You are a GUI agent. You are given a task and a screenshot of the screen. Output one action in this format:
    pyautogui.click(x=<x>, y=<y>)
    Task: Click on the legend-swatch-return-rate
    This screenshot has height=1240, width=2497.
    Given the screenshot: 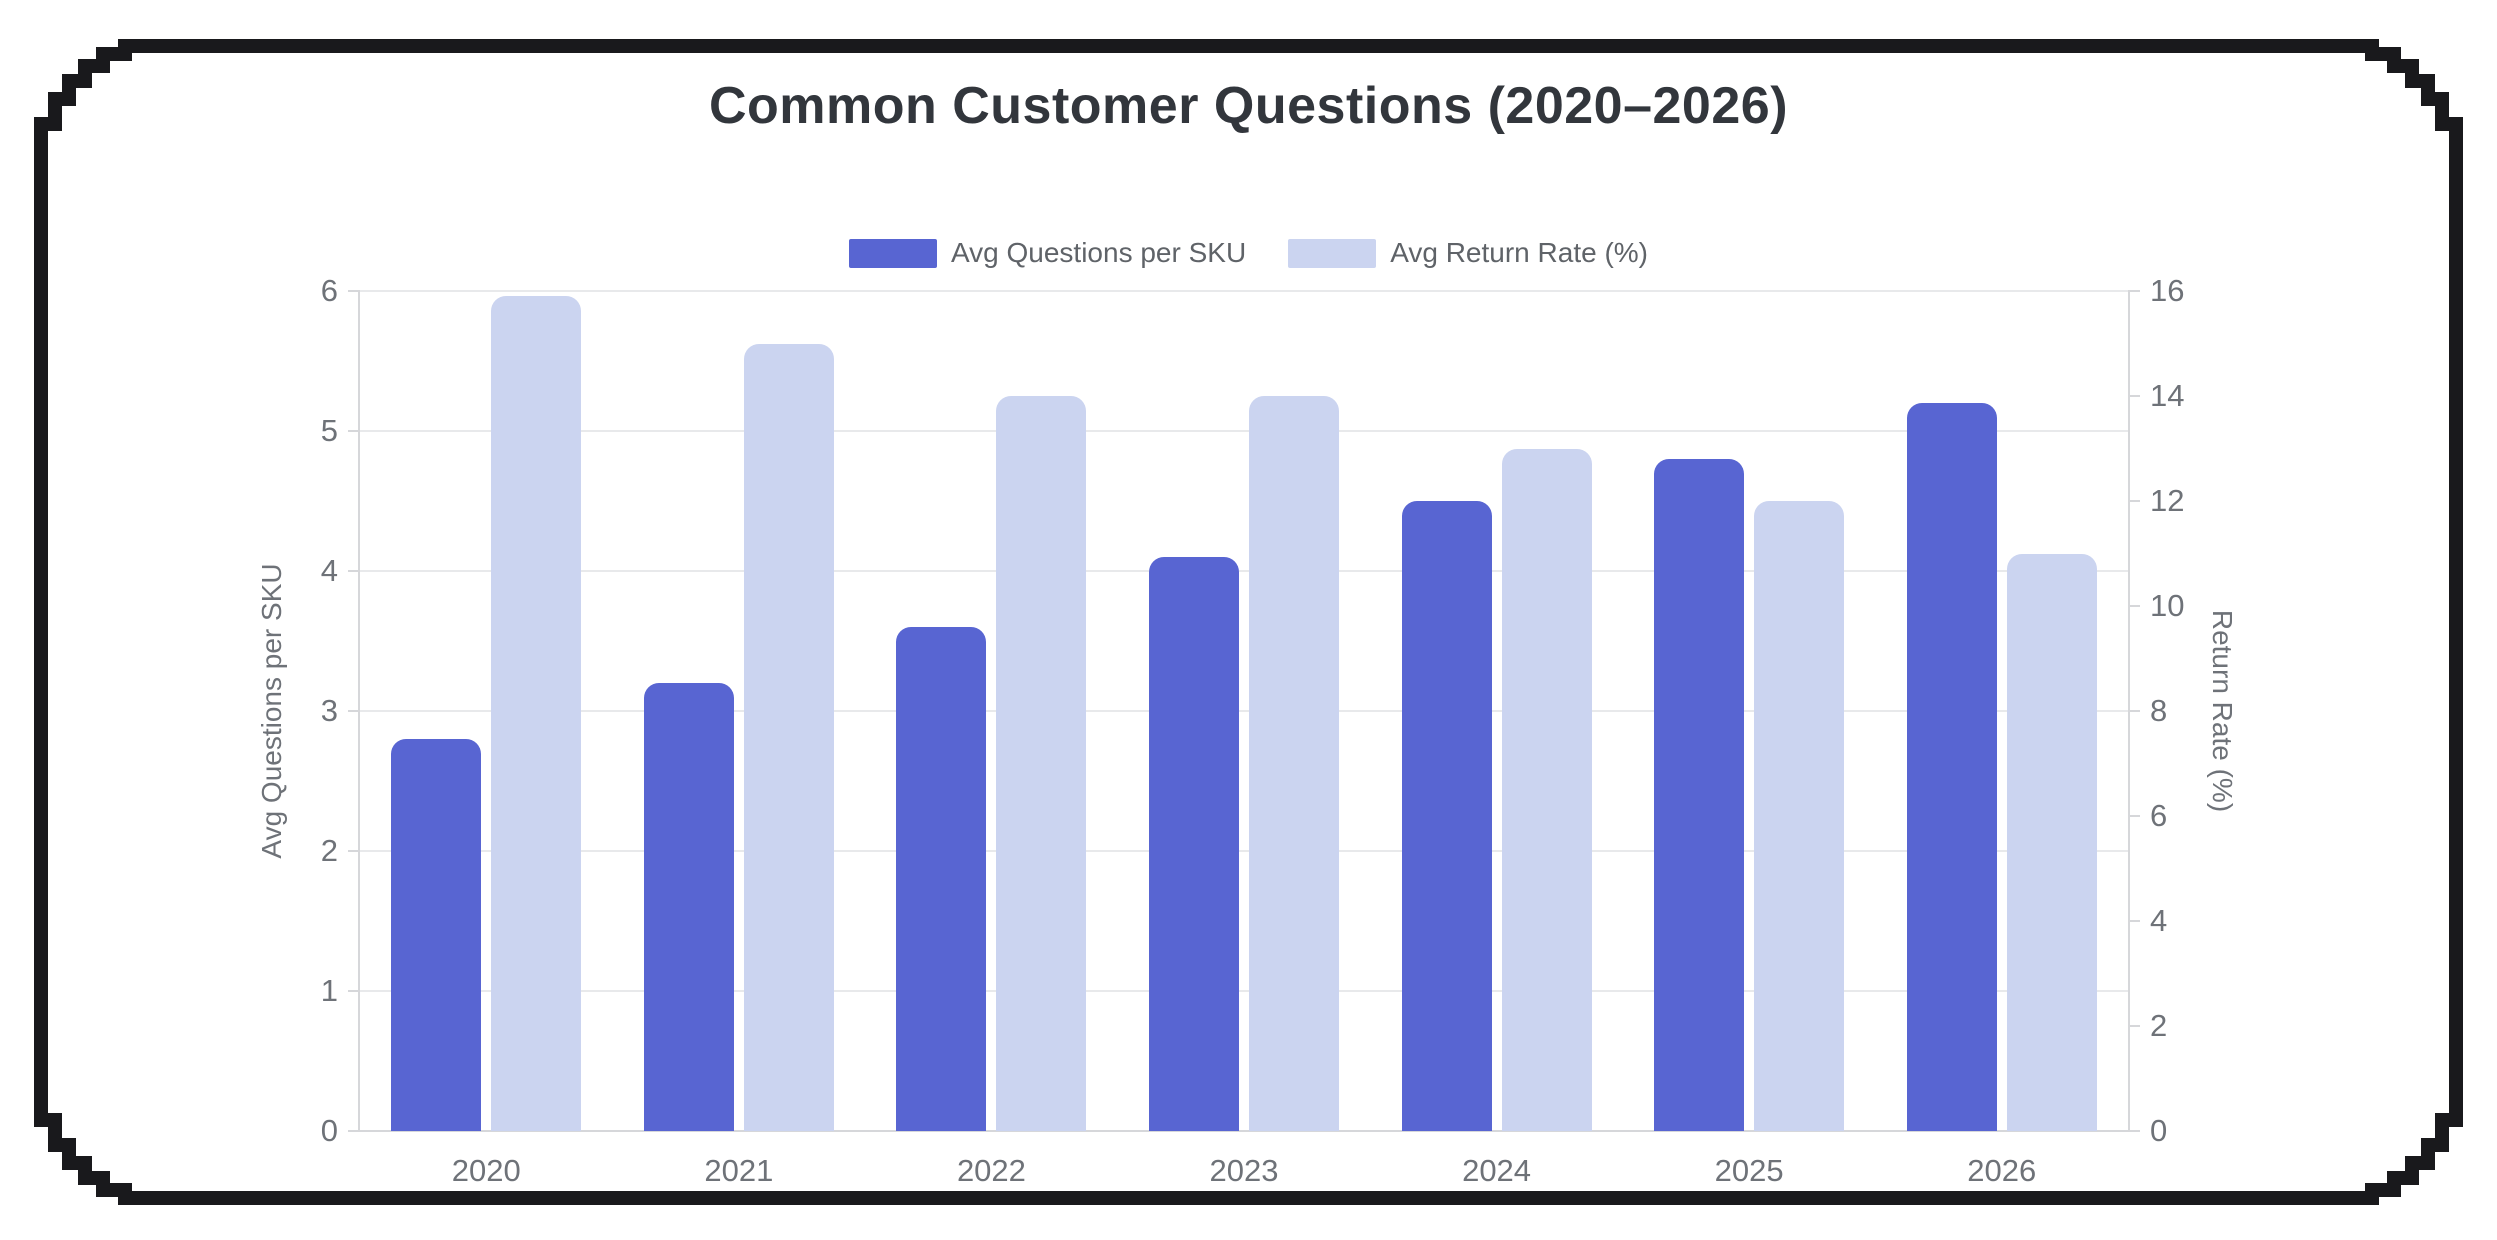 What is the action you would take?
    pyautogui.click(x=1332, y=253)
    